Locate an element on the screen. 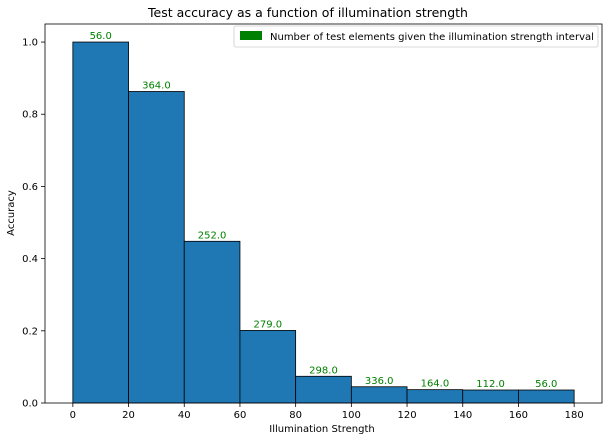  x-tick-label: 40 is located at coordinates (184, 415).